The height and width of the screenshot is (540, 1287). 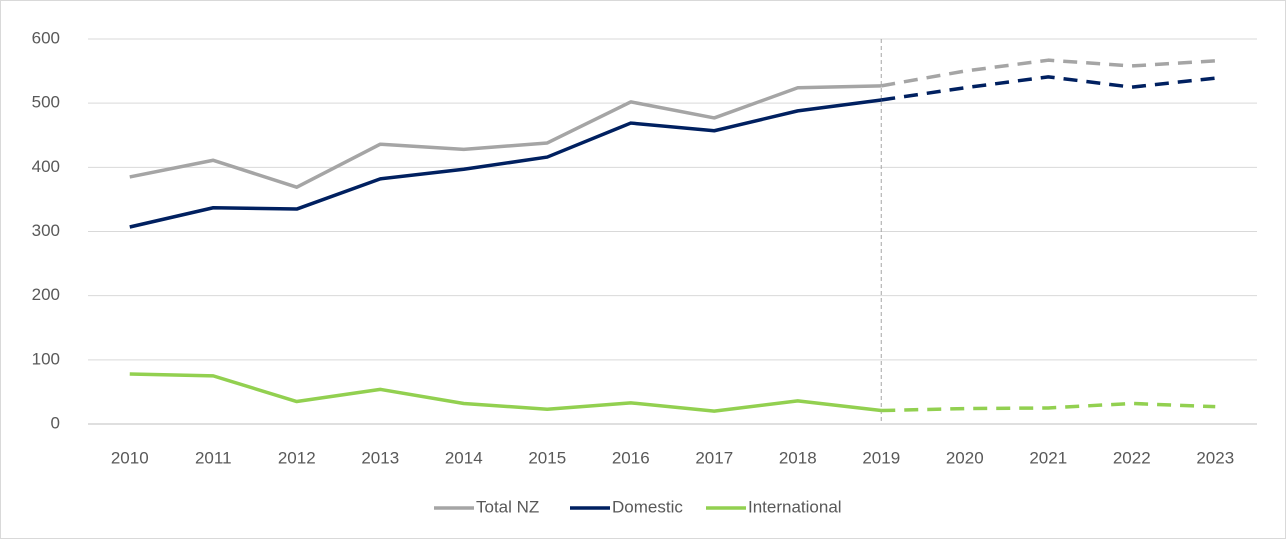 What do you see at coordinates (55, 422) in the screenshot?
I see `y-tick-label: 0` at bounding box center [55, 422].